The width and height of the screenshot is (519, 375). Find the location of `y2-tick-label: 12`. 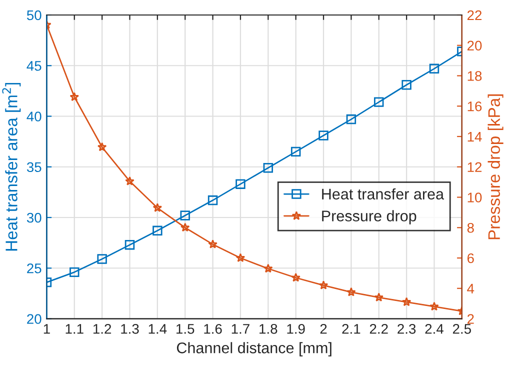

y2-tick-label: 12 is located at coordinates (475, 167).